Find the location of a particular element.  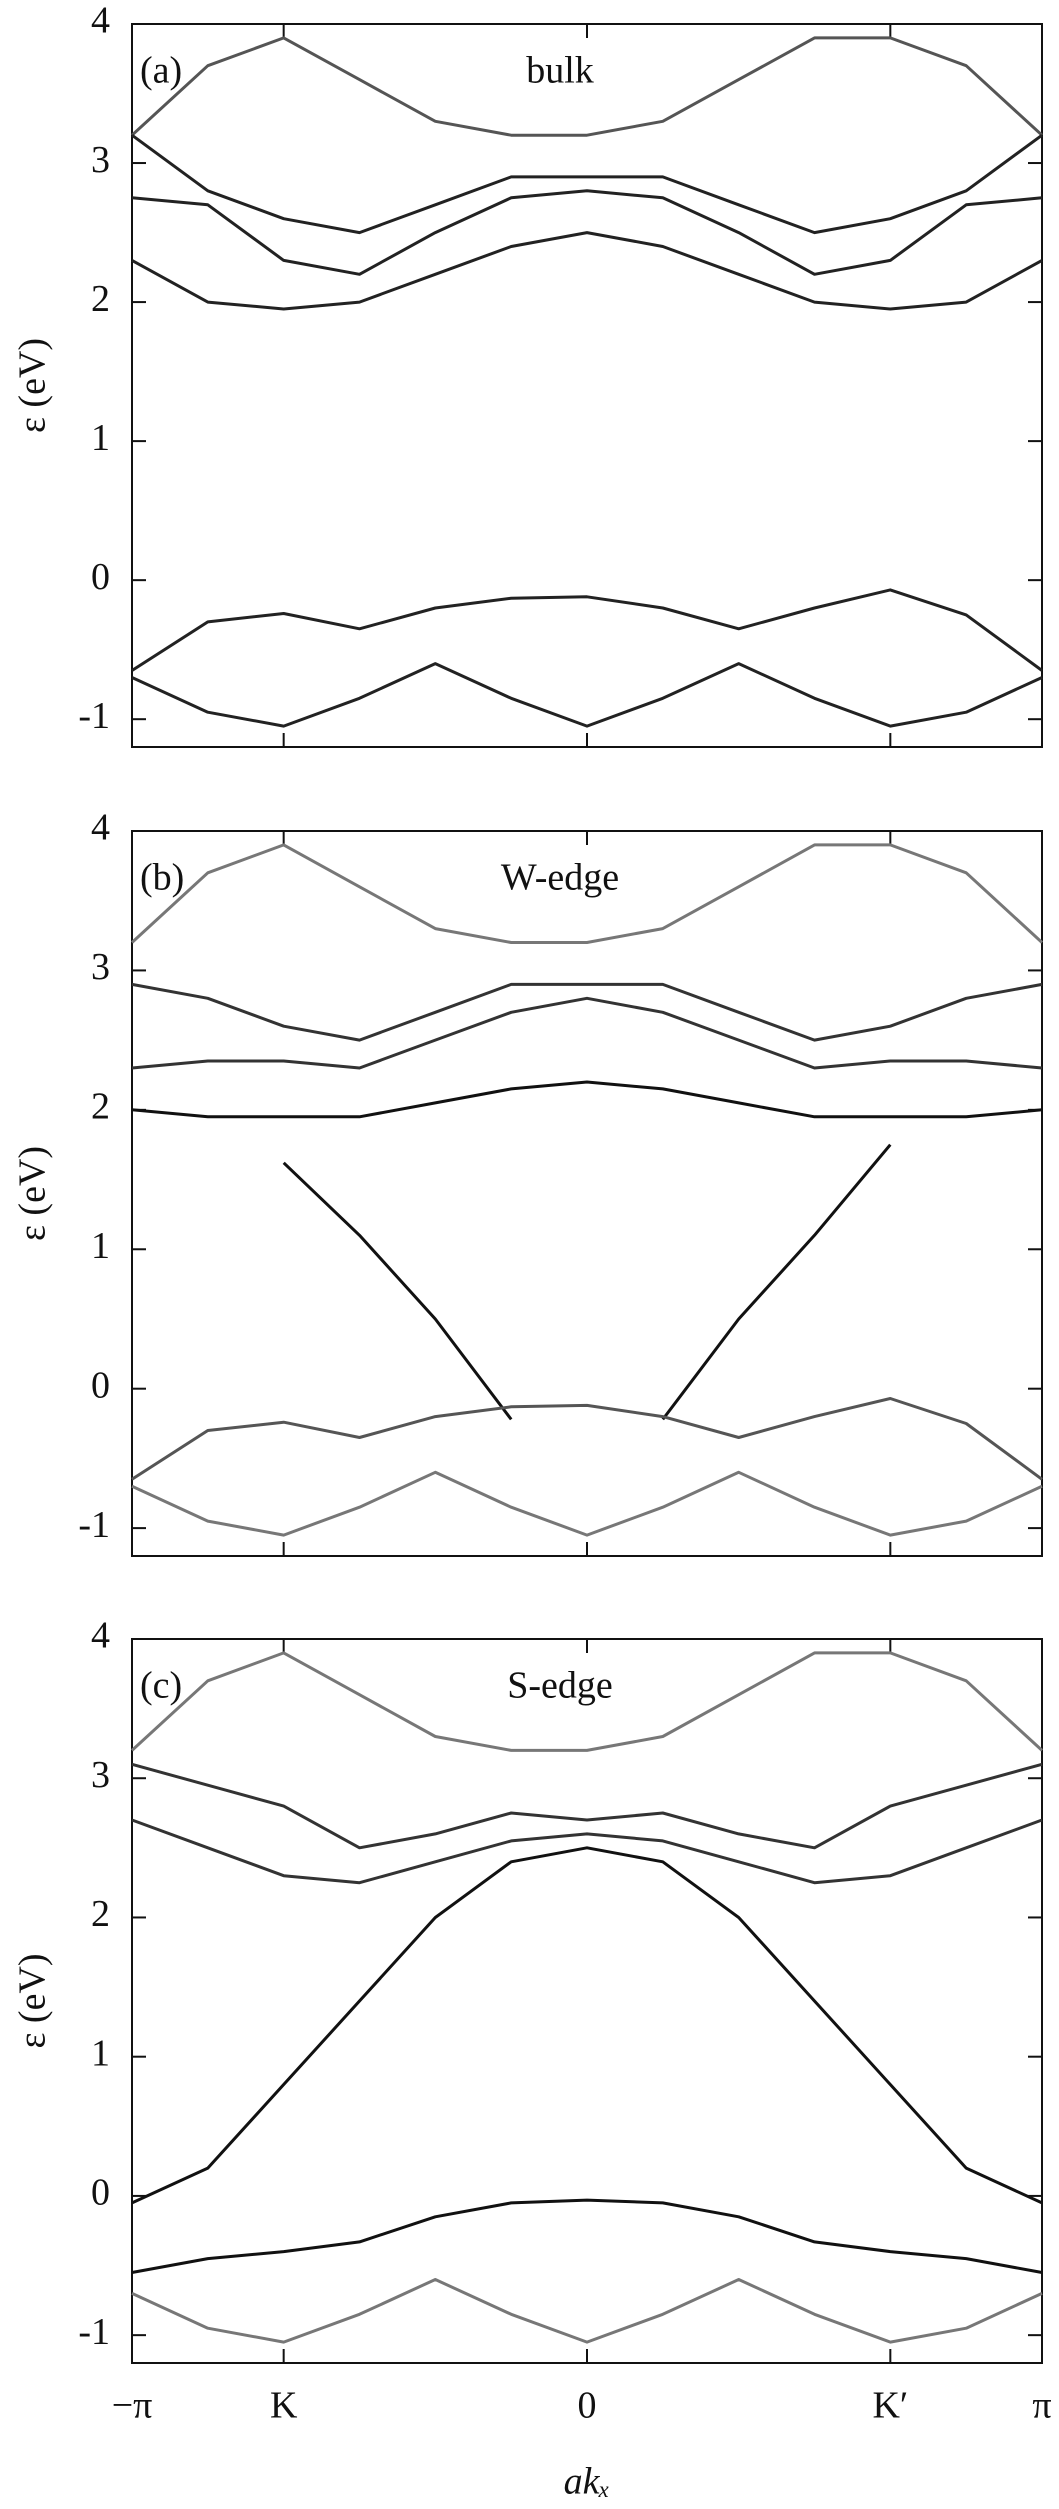

panel-label: (b) is located at coordinates (162, 878).